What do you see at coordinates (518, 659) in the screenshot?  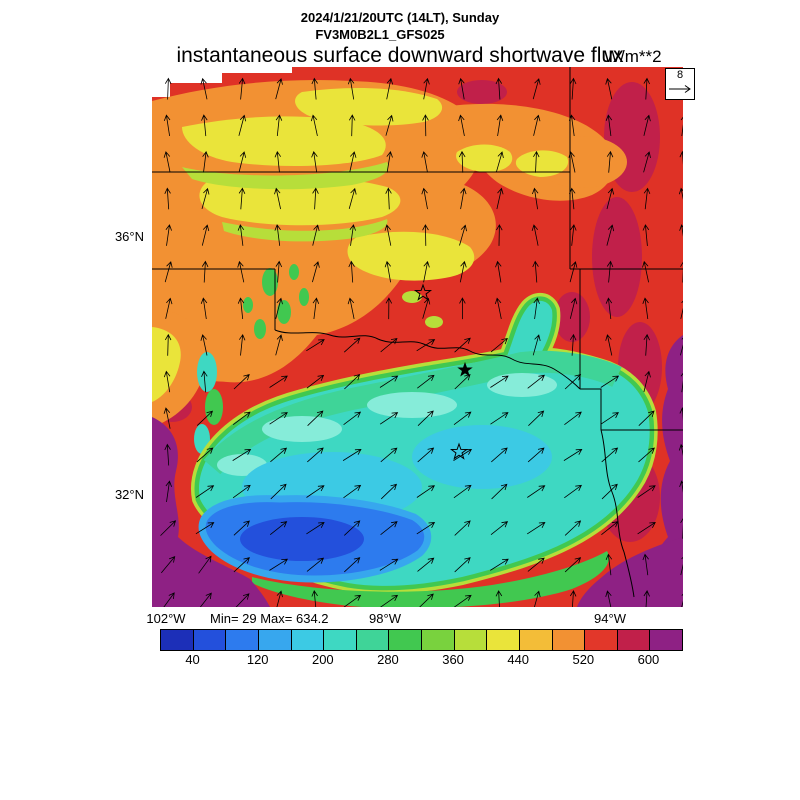 I see `colorbar-tick-label: 440` at bounding box center [518, 659].